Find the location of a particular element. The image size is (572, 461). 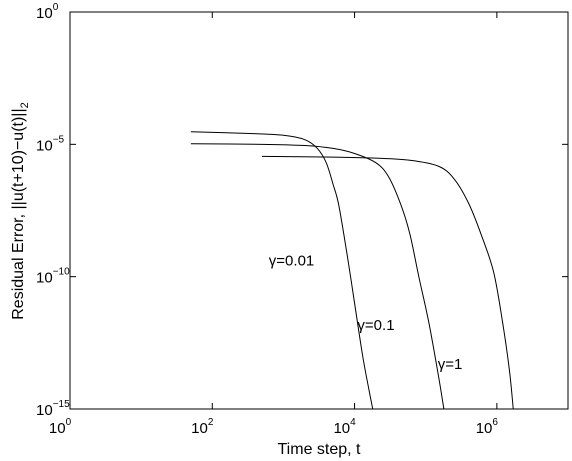

series-labels: γ=0.01 γ=0.1 γ=1 is located at coordinates (366, 313).